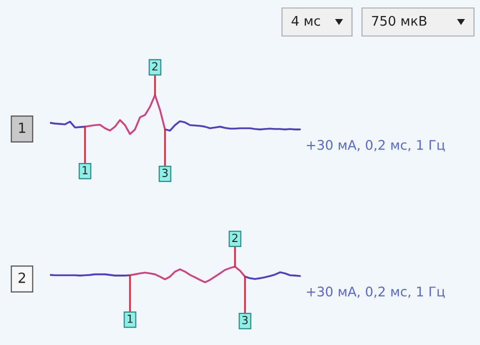  What do you see at coordinates (306, 21) in the screenshot?
I see `text: 4 мс` at bounding box center [306, 21].